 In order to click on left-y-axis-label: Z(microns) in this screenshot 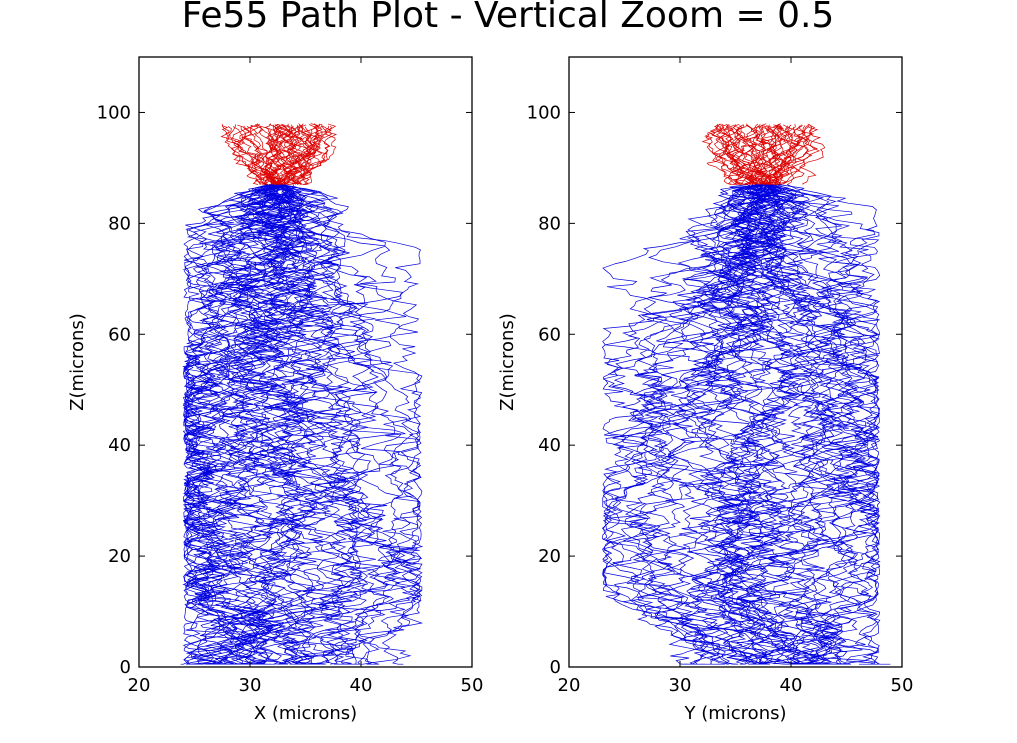, I will do `click(77, 362)`.